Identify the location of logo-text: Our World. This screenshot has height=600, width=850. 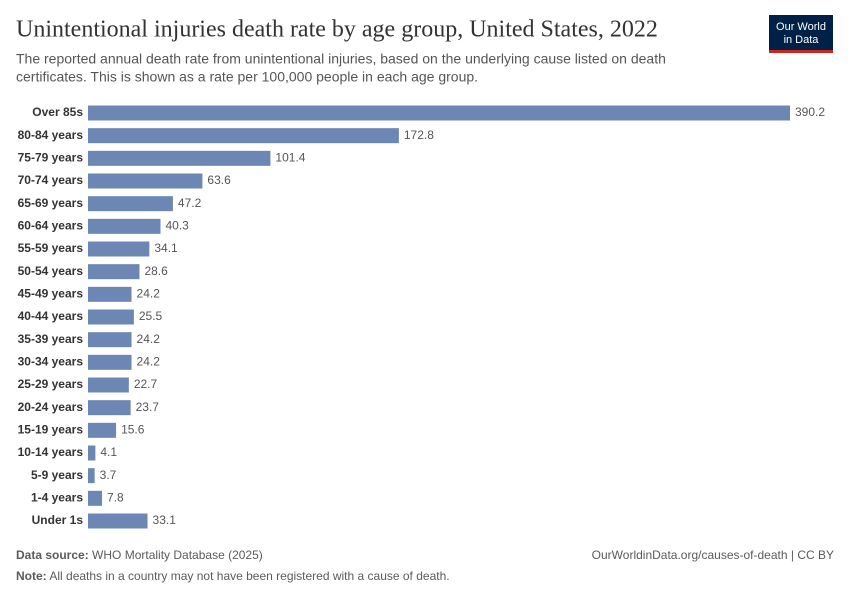
(801, 27).